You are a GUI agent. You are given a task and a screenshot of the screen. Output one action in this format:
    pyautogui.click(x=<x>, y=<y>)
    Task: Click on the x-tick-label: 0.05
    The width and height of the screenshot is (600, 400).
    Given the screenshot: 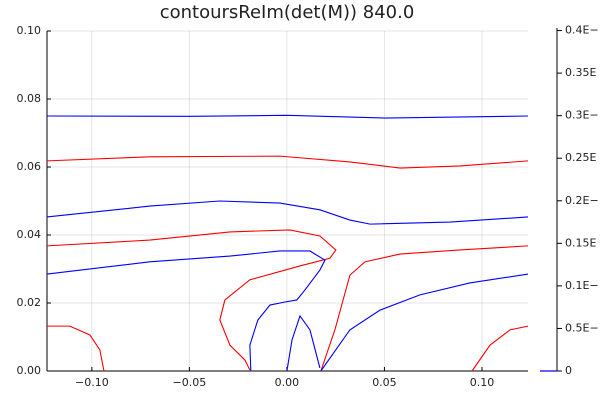 What is the action you would take?
    pyautogui.click(x=384, y=382)
    